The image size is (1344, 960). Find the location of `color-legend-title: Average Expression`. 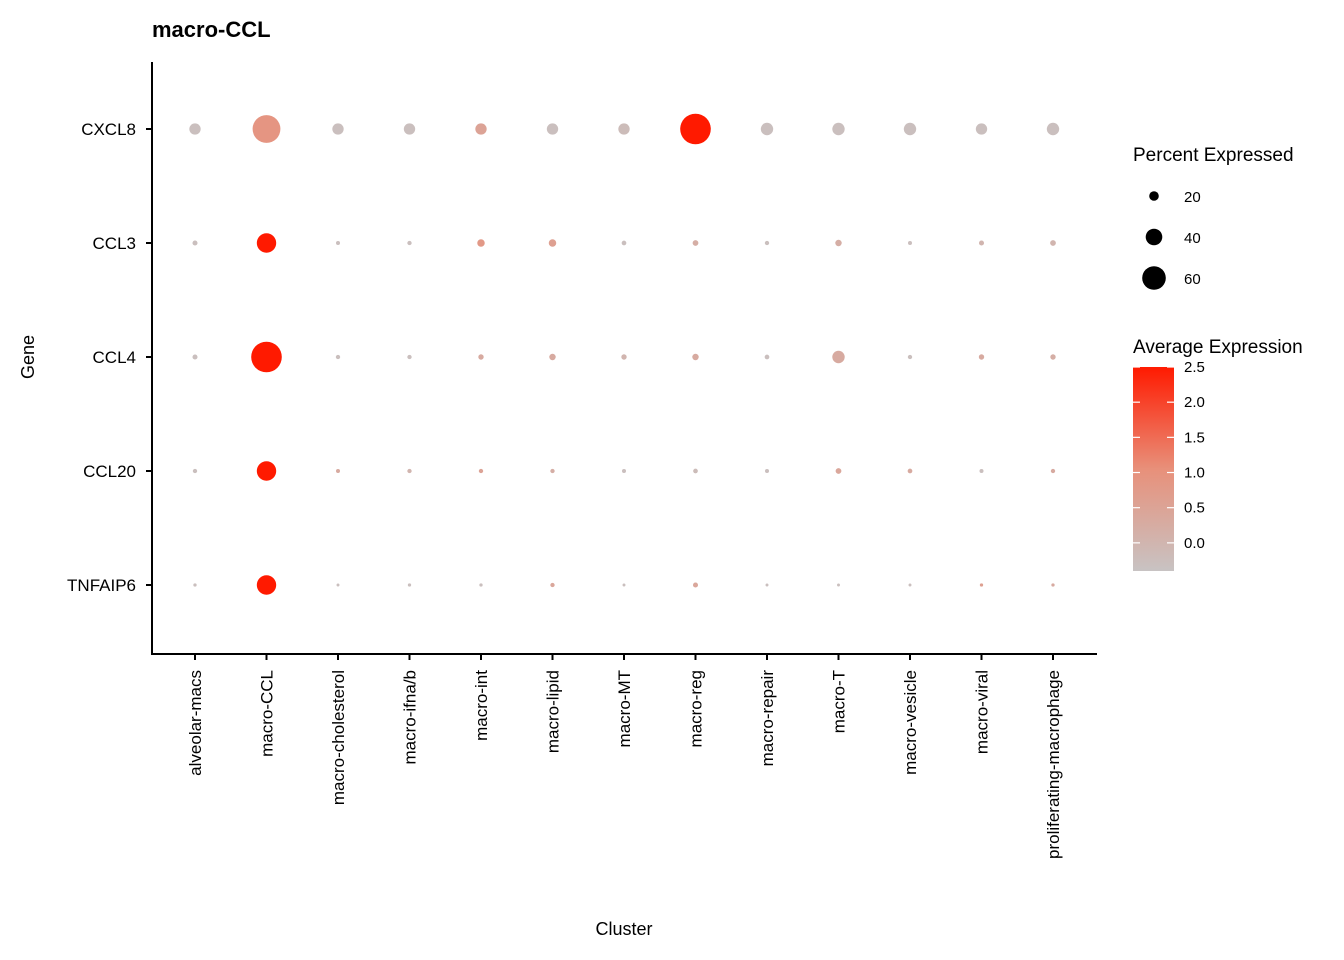

color-legend-title: Average Expression is located at coordinates (1218, 347).